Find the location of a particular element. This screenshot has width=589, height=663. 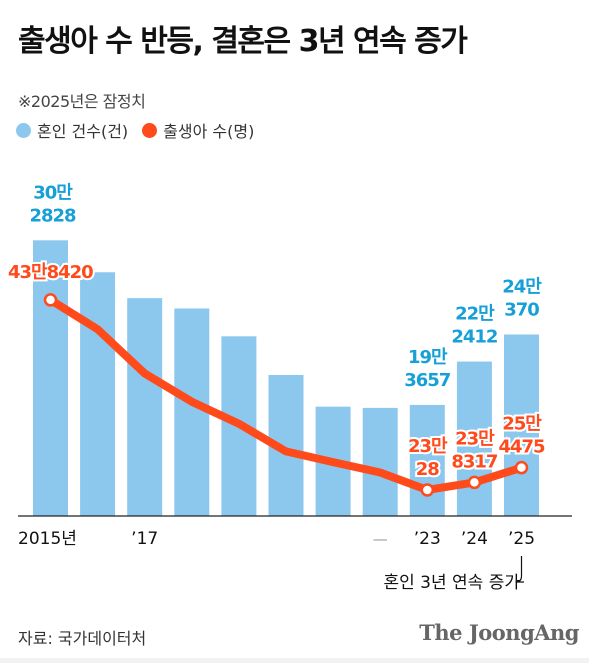

line-label-8-1: 28 is located at coordinates (428, 469).